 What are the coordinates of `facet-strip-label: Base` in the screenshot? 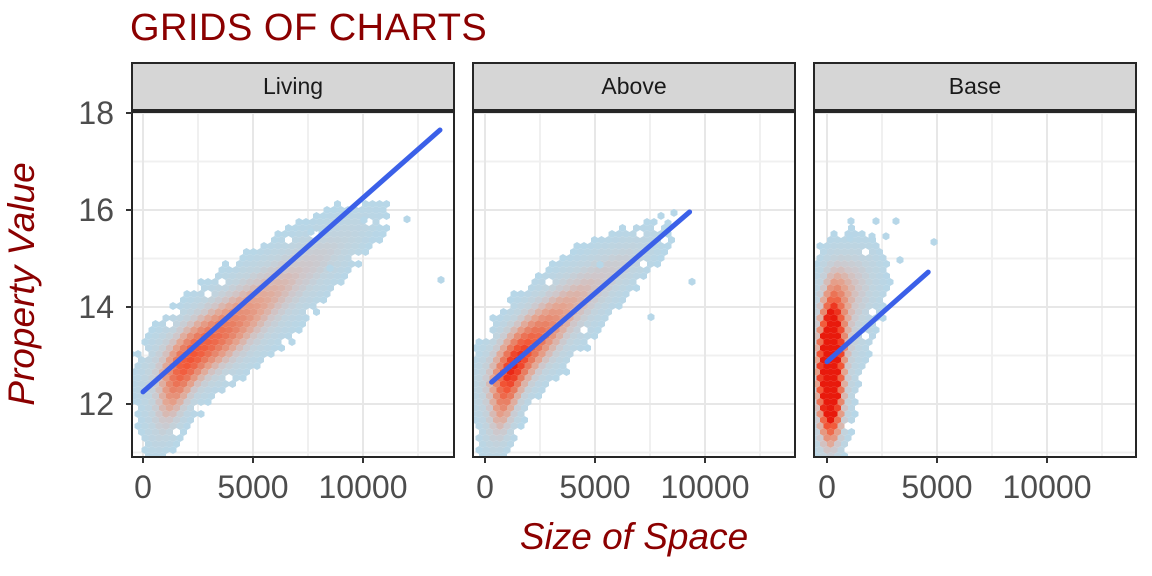 It's located at (975, 86).